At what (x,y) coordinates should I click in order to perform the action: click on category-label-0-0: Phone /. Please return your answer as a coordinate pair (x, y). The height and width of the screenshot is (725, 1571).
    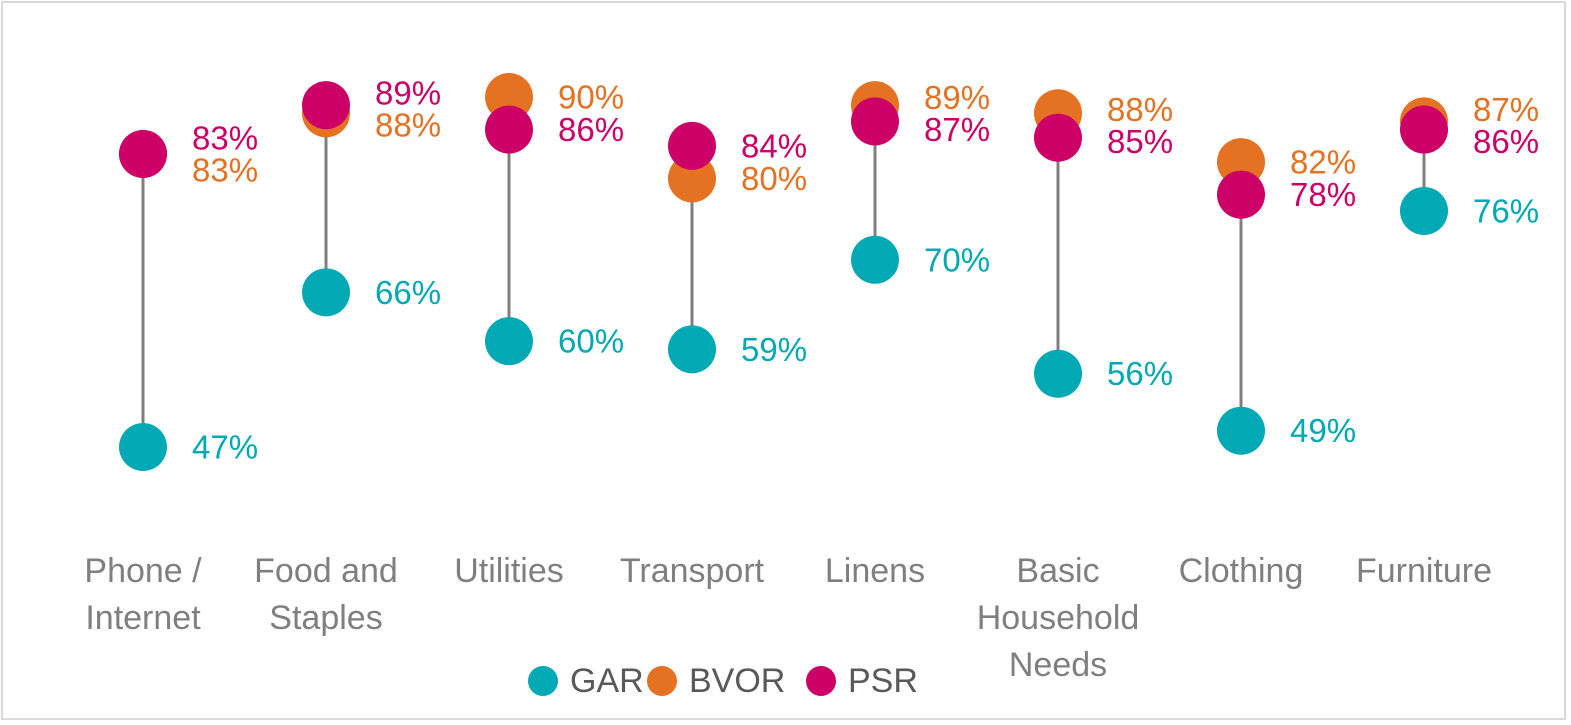
    Looking at the image, I should click on (143, 571).